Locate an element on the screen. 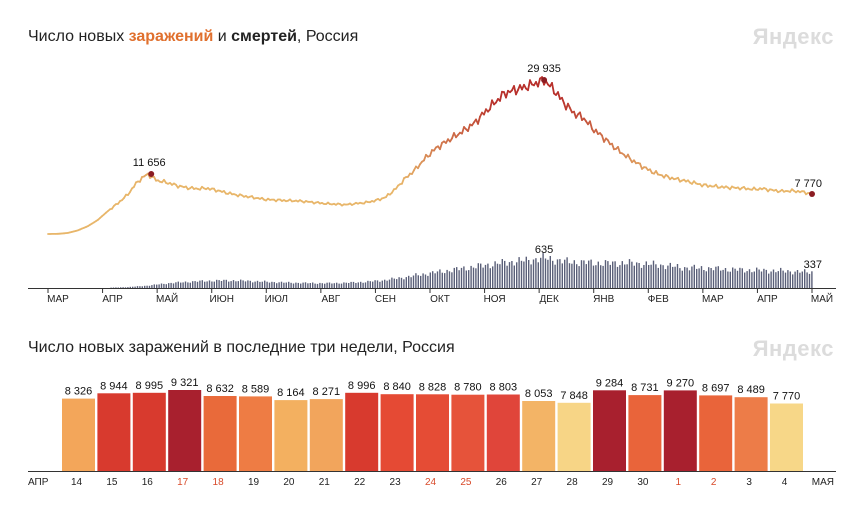 The height and width of the screenshot is (511, 862). deaths-last-label: 337 is located at coordinates (813, 265).